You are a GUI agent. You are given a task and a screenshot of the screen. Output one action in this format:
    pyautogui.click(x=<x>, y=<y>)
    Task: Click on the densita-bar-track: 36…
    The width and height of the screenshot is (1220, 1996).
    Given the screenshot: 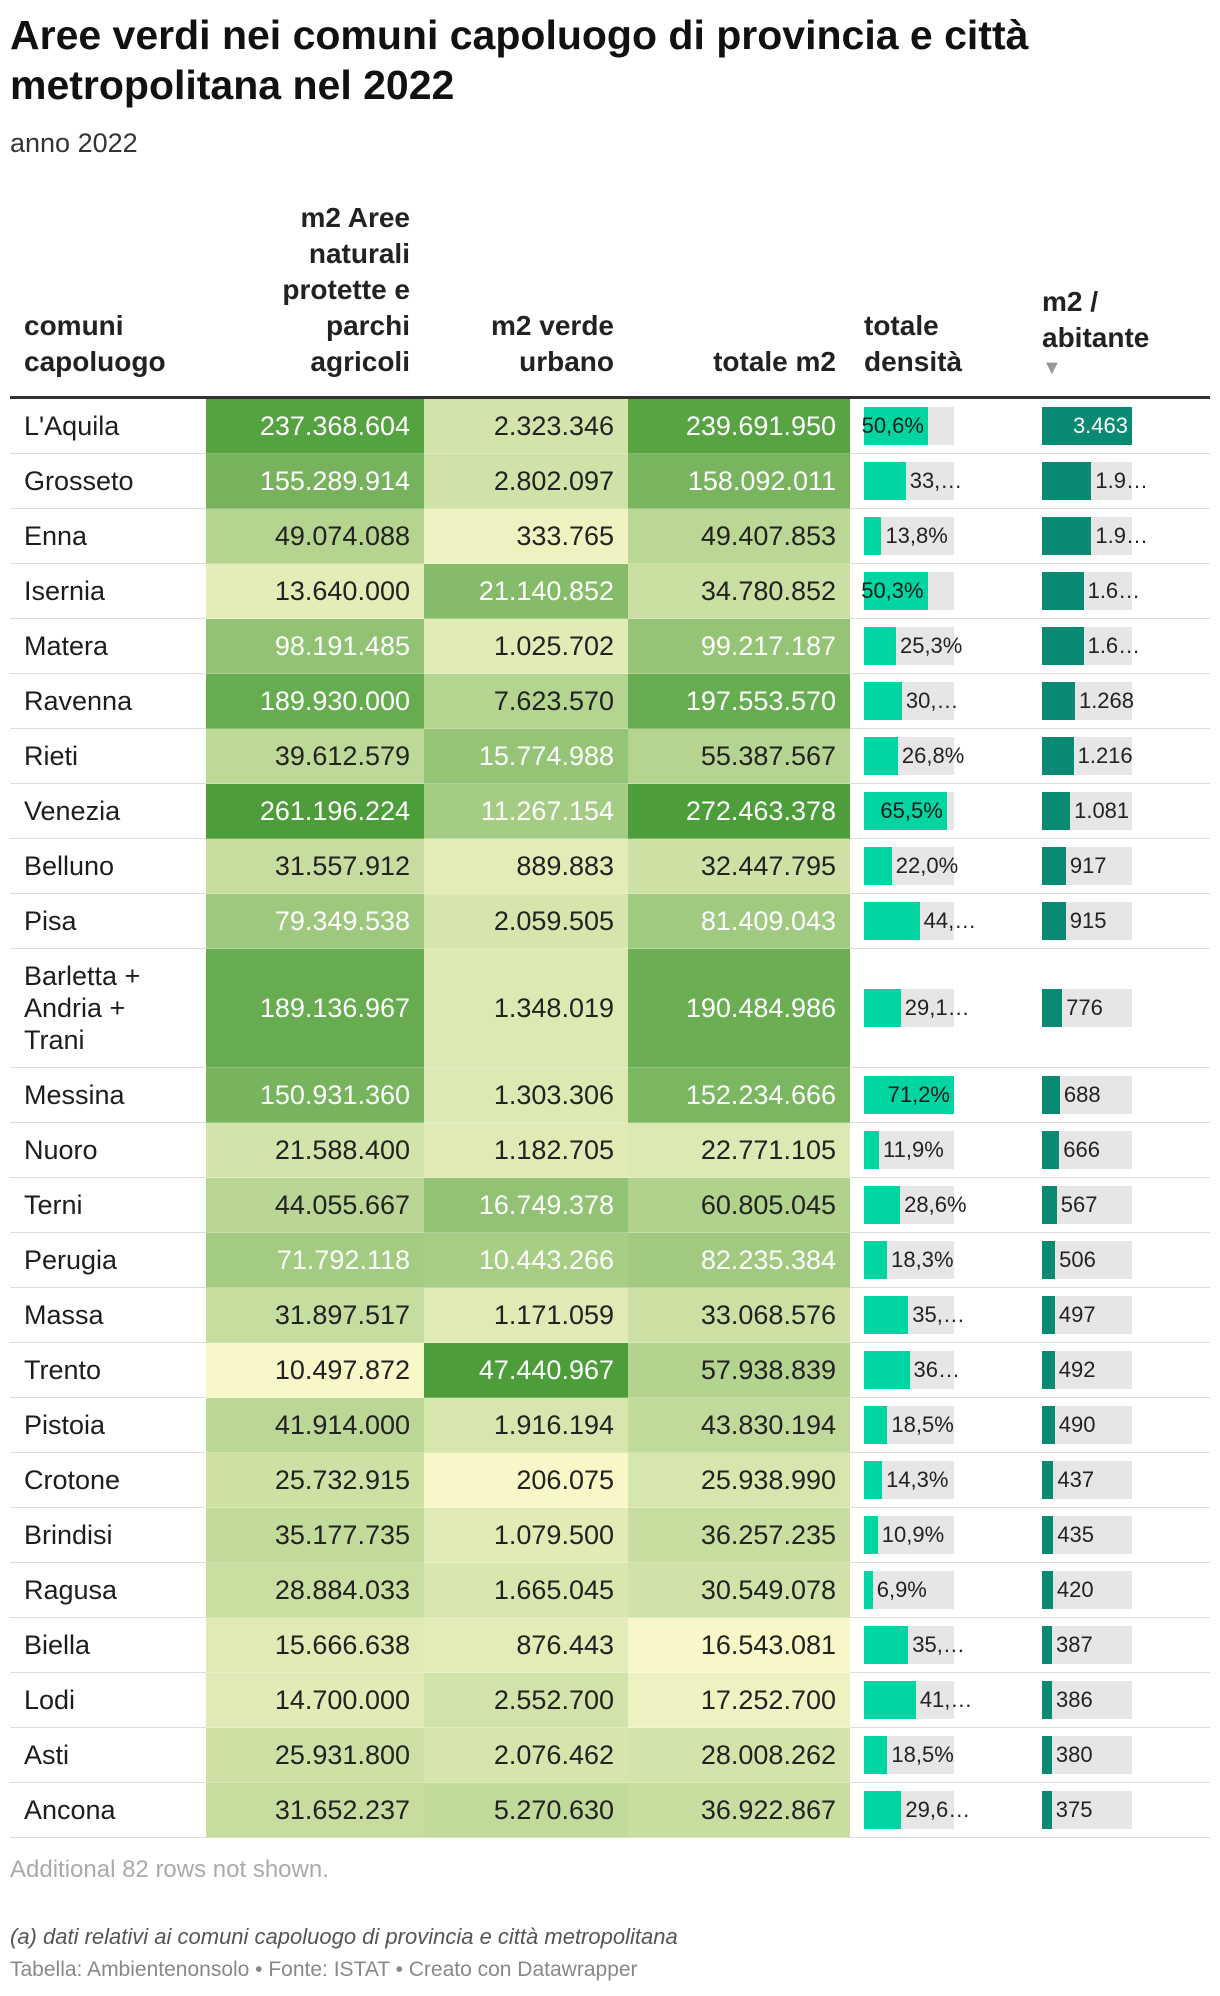 What is the action you would take?
    pyautogui.click(x=912, y=1370)
    